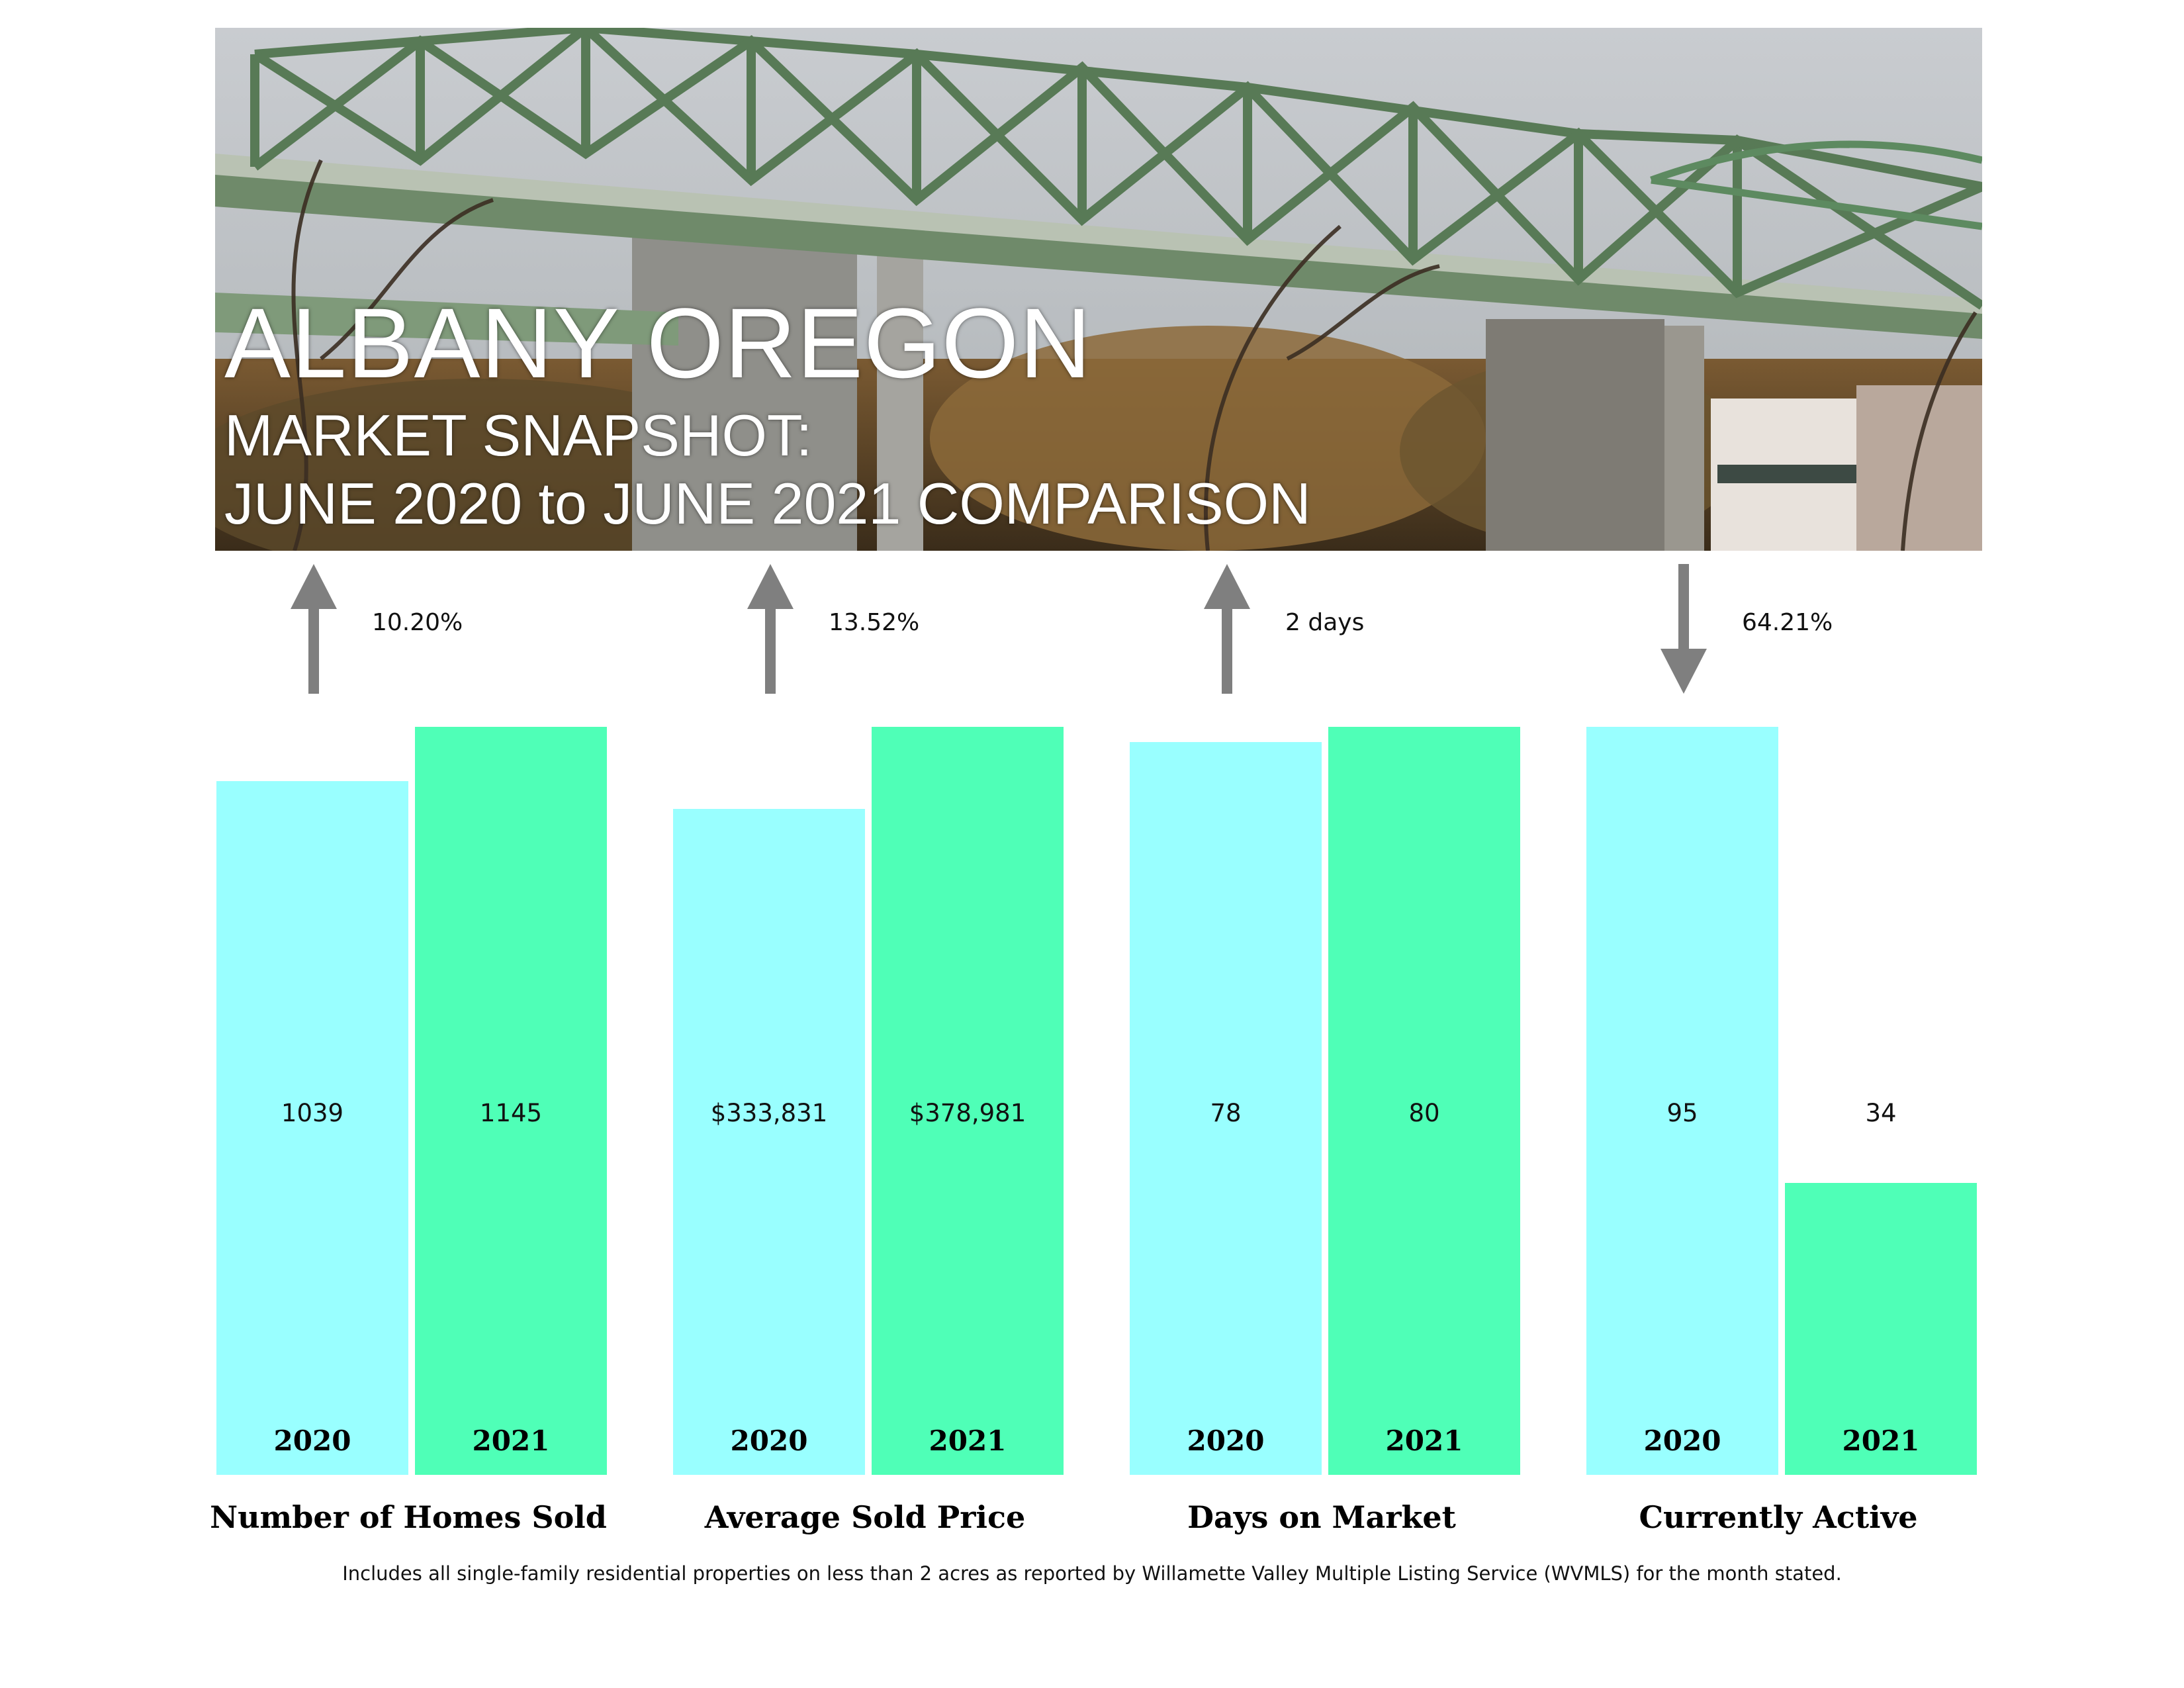 The height and width of the screenshot is (1688, 2184). I want to click on data-label: 34, so click(1881, 1113).